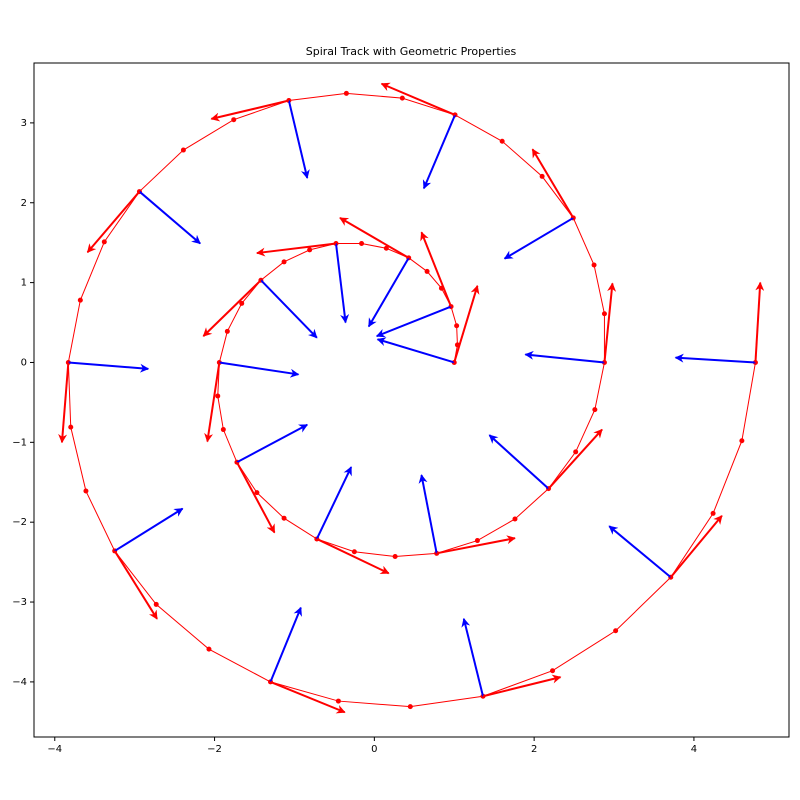 The width and height of the screenshot is (800, 800). What do you see at coordinates (19, 442) in the screenshot?
I see `y-tick-label: −1` at bounding box center [19, 442].